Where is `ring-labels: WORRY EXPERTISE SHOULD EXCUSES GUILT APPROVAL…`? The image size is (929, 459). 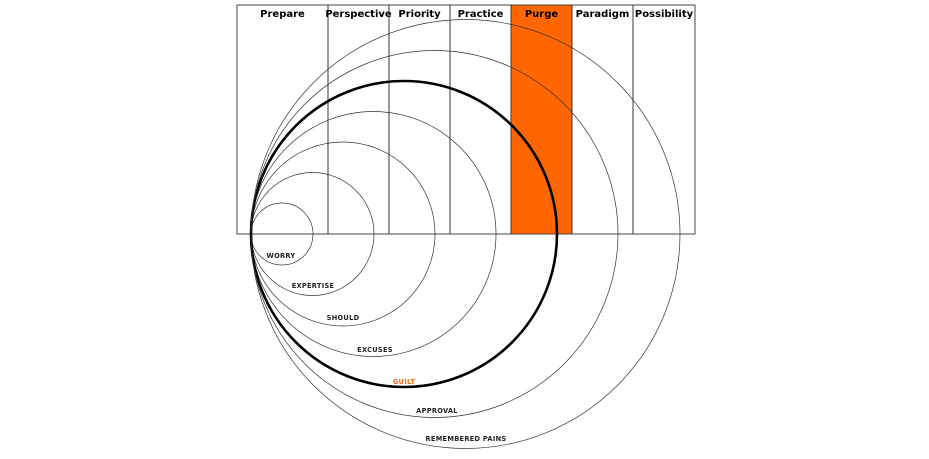
ring-labels: WORRY EXPERTISE SHOULD EXCUSES GUILT APPROVAL… is located at coordinates (387, 347).